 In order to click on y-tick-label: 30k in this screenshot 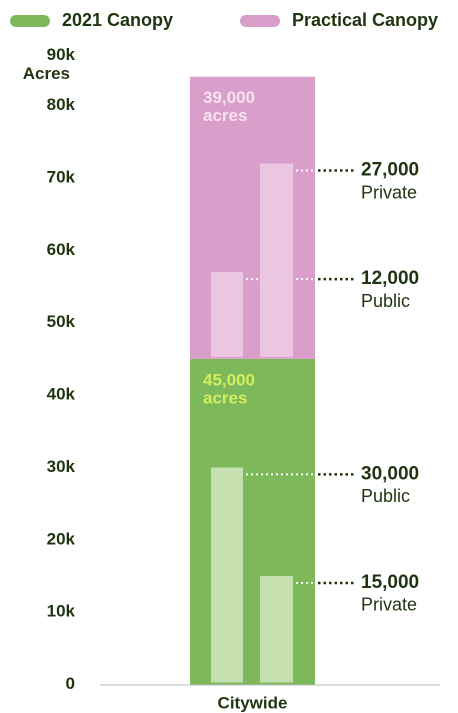, I will do `click(61, 466)`.